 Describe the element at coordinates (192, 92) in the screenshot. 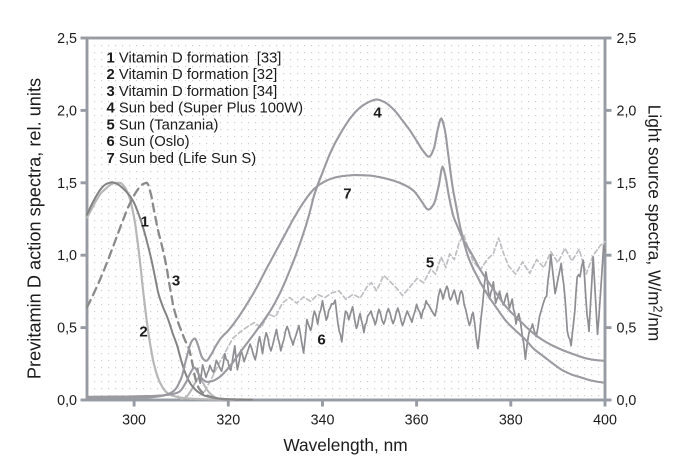

I see `svg-text: 3 Vitamin D formation [34]` at that location.